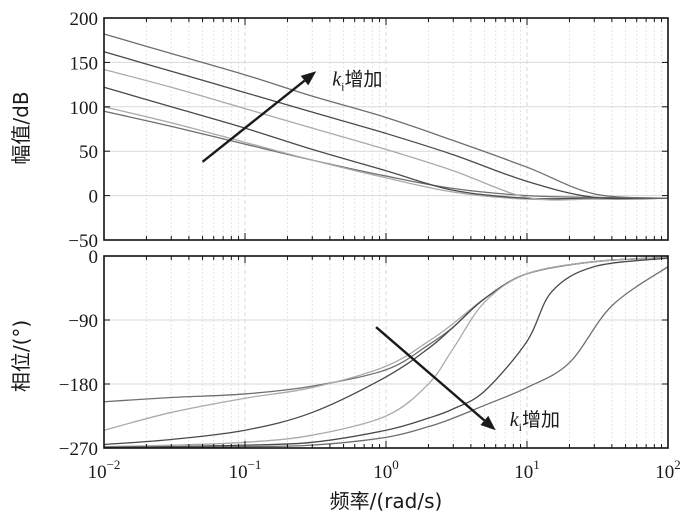  What do you see at coordinates (21, 127) in the screenshot?
I see `magnitude-ylabel: 幅值/dB` at bounding box center [21, 127].